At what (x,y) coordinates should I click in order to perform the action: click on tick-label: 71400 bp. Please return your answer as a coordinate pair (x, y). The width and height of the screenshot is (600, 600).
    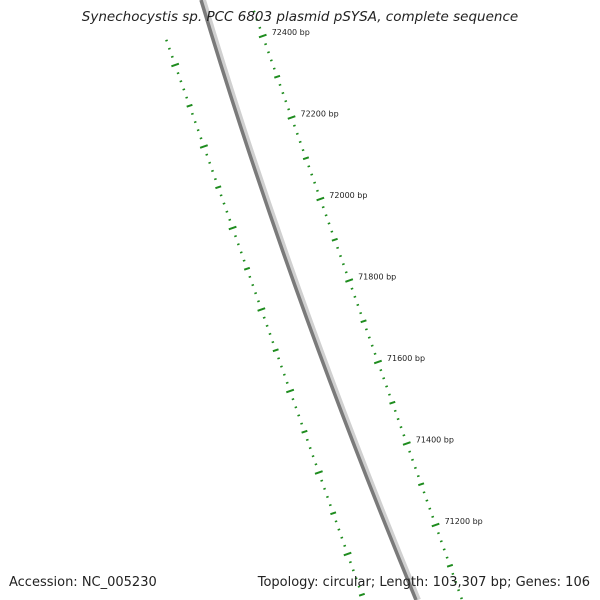
    Looking at the image, I should click on (435, 440).